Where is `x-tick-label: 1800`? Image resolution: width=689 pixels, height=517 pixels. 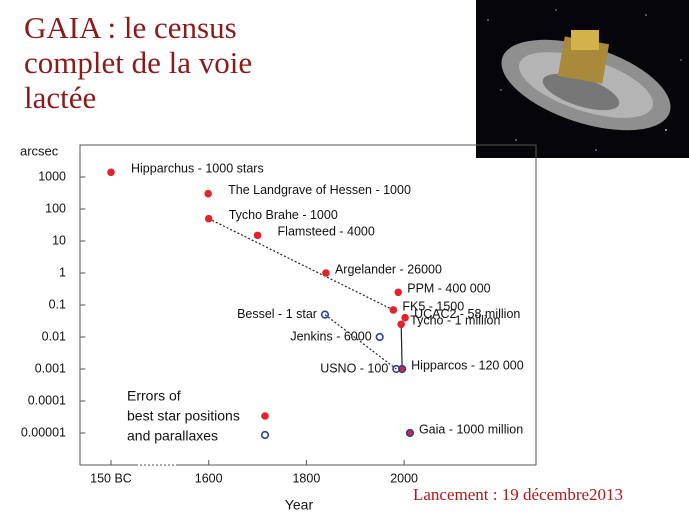 x-tick-label: 1800 is located at coordinates (306, 478).